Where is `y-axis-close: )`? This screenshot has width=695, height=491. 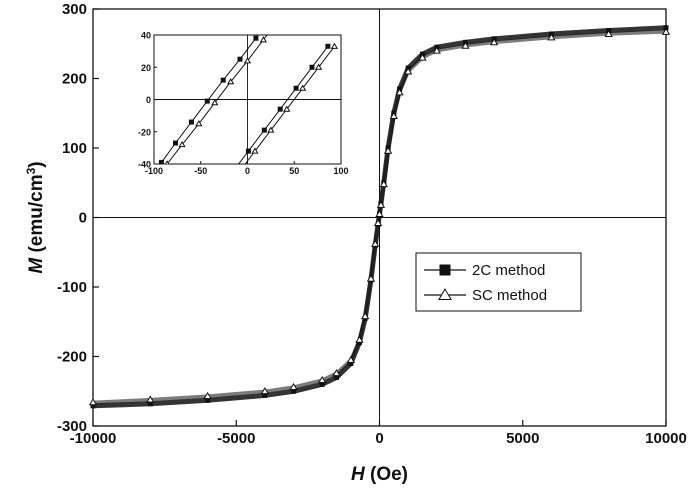
y-axis-close: ) is located at coordinates (36, 164).